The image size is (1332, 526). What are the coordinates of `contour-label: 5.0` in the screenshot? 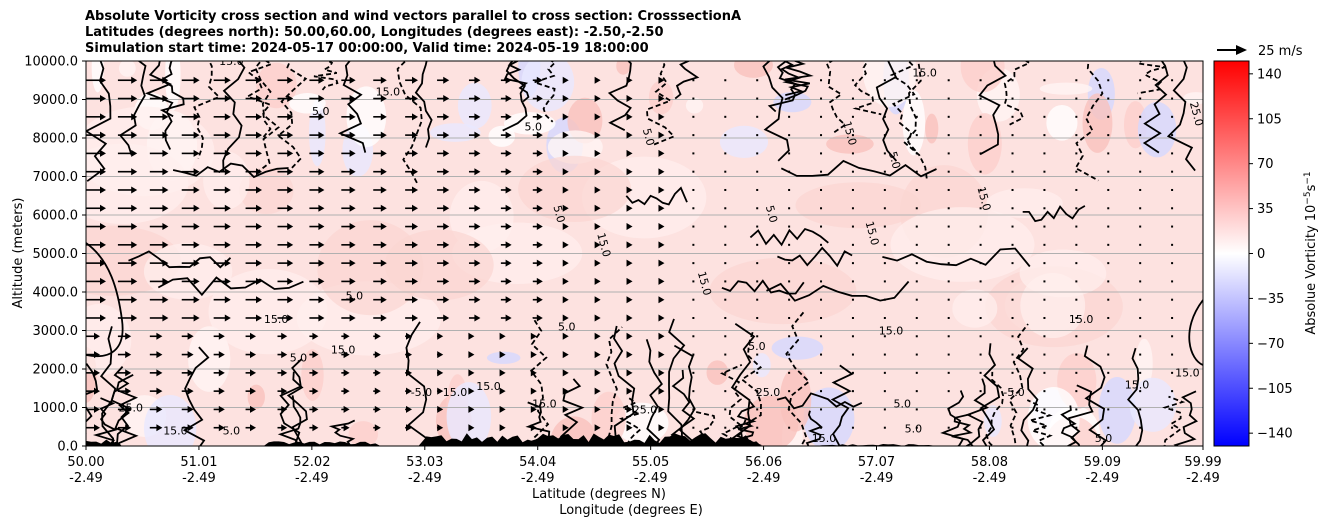 It's located at (757, 346).